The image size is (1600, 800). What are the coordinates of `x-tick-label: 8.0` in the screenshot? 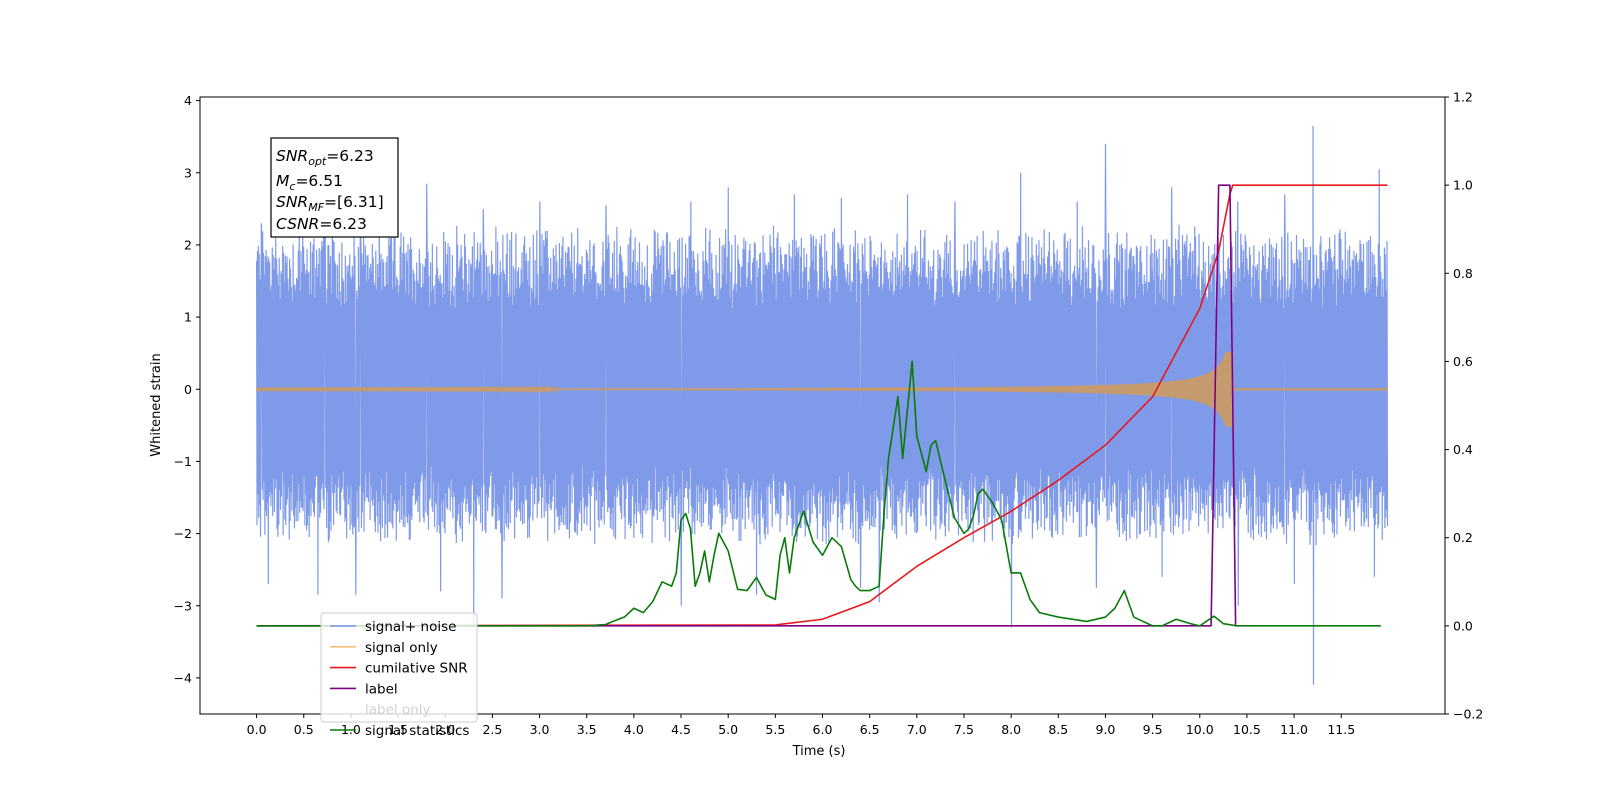 It's located at (1011, 729).